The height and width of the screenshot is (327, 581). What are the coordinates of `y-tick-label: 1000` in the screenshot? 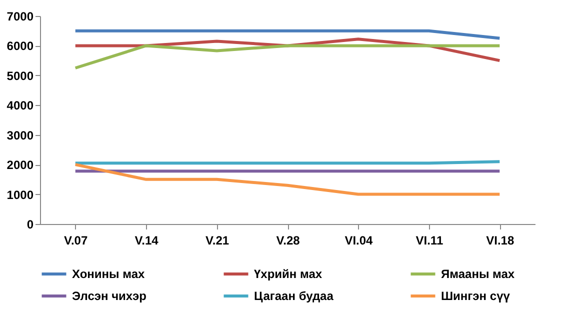 It's located at (20, 195).